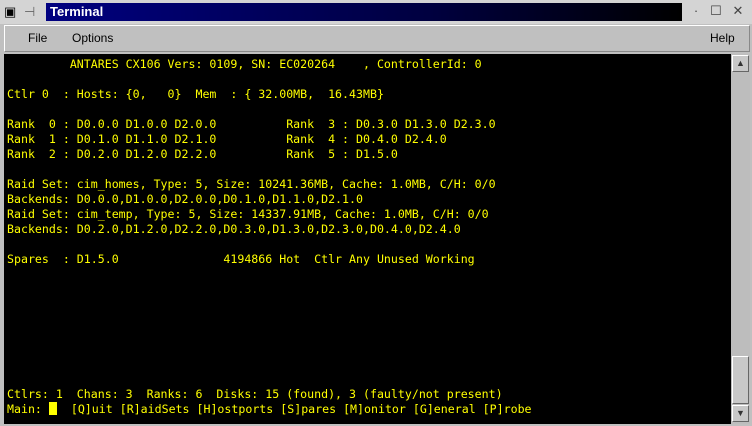 This screenshot has height=426, width=752. Describe the element at coordinates (738, 10) in the screenshot. I see `close-button: ✕` at that location.